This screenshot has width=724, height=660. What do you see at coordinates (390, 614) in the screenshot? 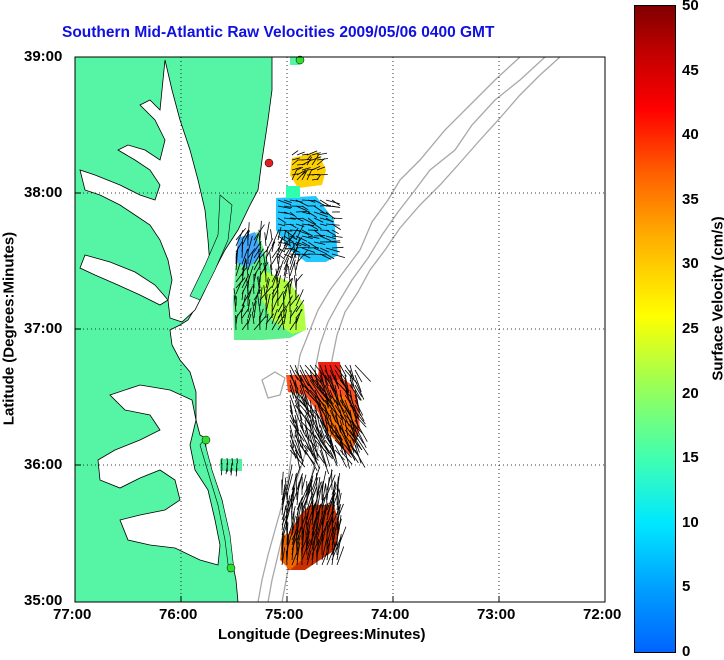
I see `x-tick-label: 74:00` at bounding box center [390, 614].